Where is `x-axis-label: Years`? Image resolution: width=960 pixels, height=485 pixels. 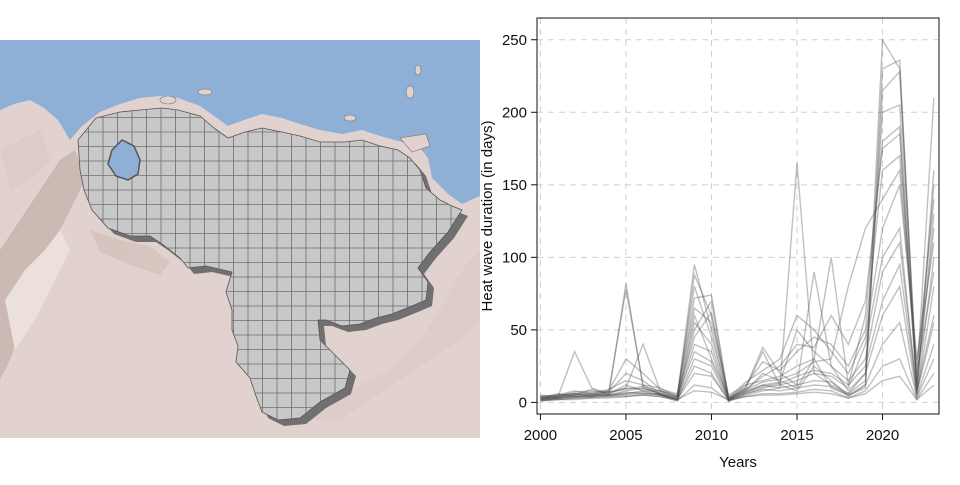 x-axis-label: Years is located at coordinates (738, 462).